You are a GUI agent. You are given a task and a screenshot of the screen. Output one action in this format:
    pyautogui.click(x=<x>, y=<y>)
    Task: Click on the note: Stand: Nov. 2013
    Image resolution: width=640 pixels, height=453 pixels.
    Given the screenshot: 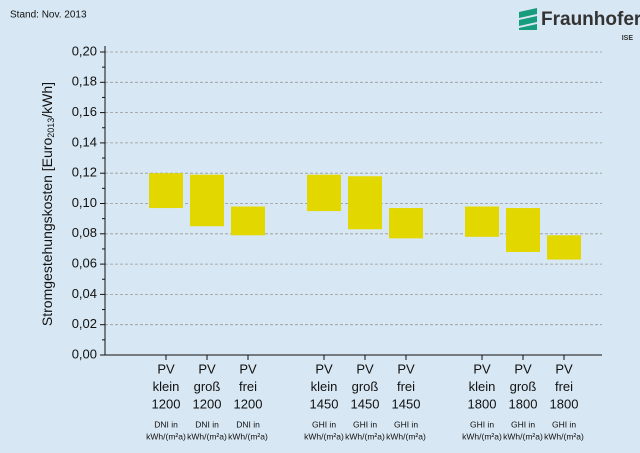 What is the action you would take?
    pyautogui.click(x=48, y=15)
    